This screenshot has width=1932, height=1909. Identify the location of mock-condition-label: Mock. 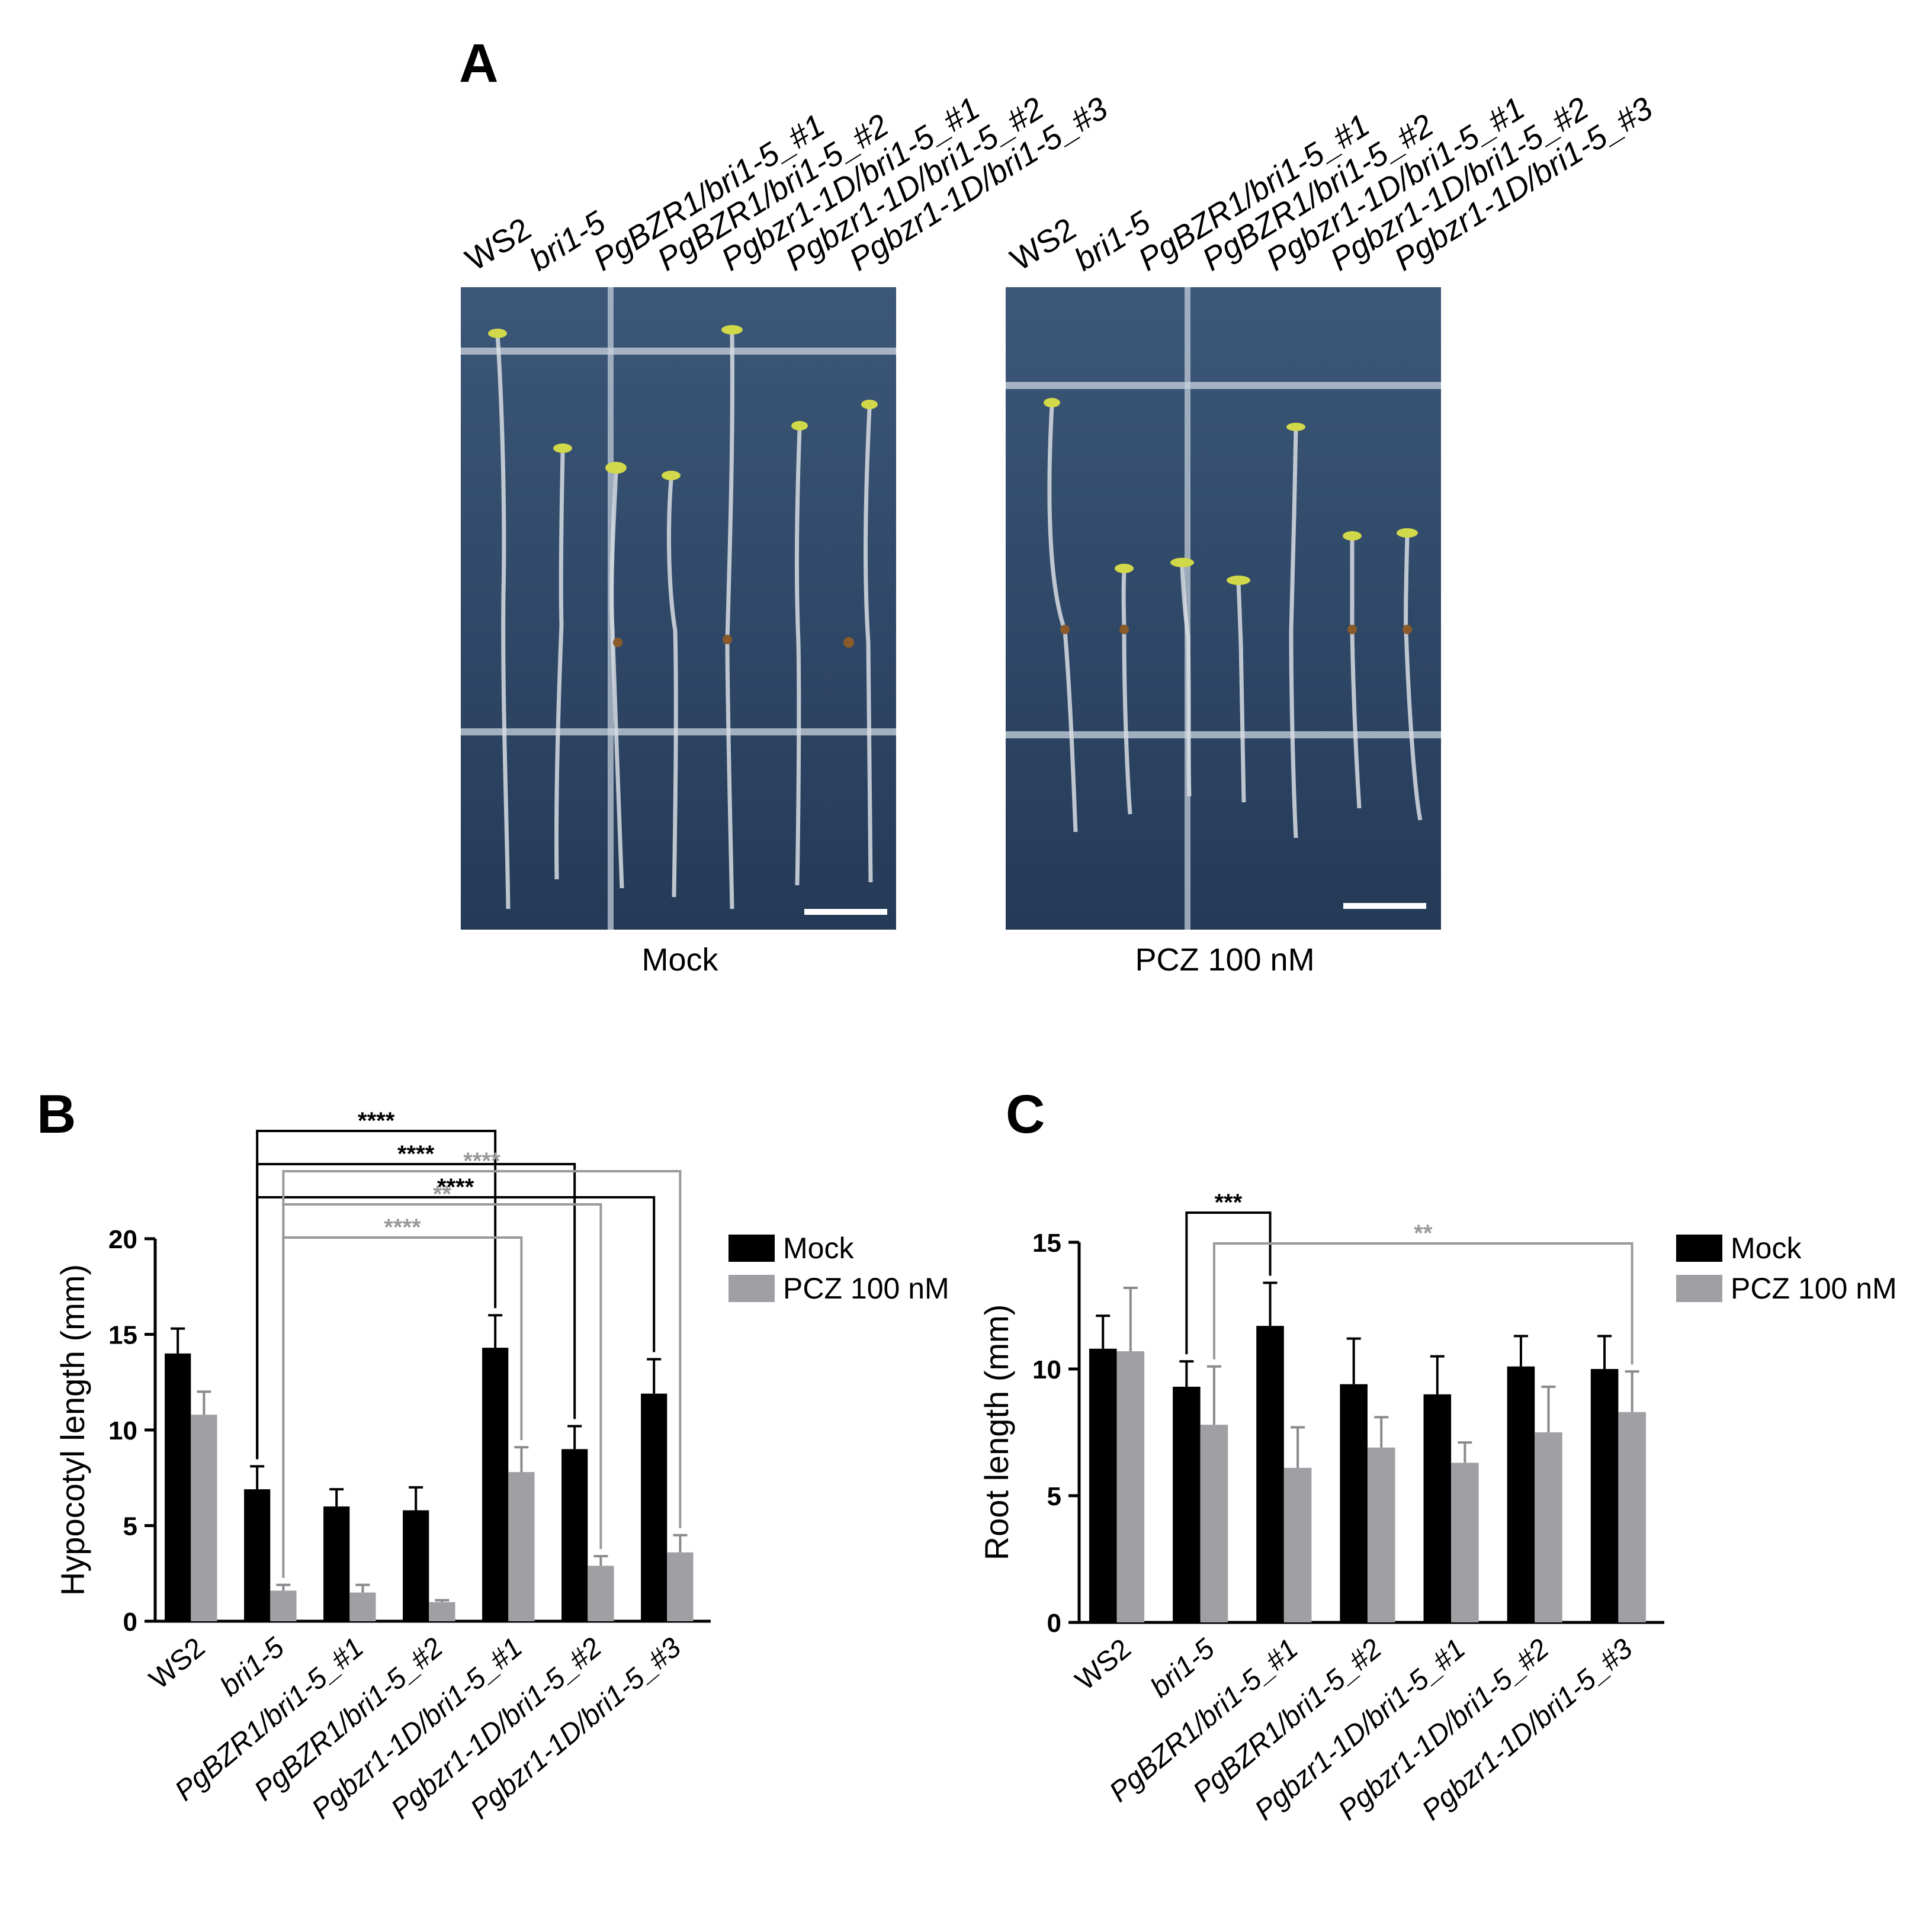
(679, 960).